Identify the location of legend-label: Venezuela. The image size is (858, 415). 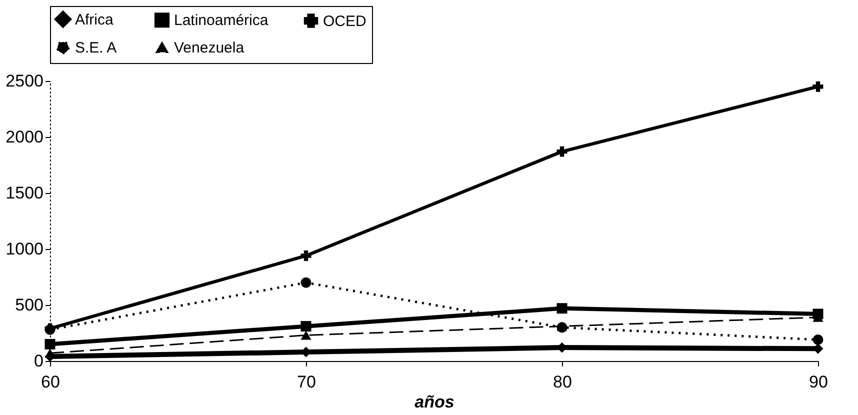
(209, 48).